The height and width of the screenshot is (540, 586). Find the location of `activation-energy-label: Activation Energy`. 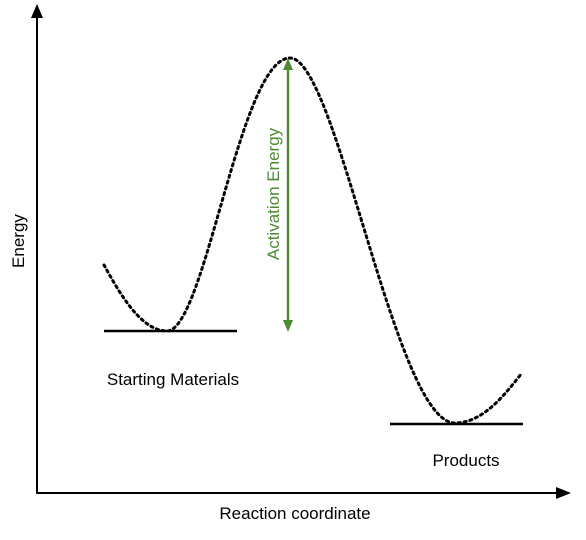

activation-energy-label: Activation Energy is located at coordinates (273, 193).